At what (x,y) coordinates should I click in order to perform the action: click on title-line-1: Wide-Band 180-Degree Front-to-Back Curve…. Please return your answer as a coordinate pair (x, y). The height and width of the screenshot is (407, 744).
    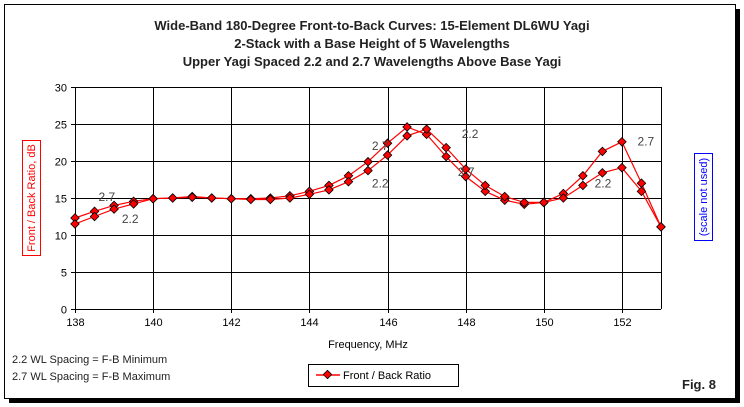
    Looking at the image, I should click on (371, 25).